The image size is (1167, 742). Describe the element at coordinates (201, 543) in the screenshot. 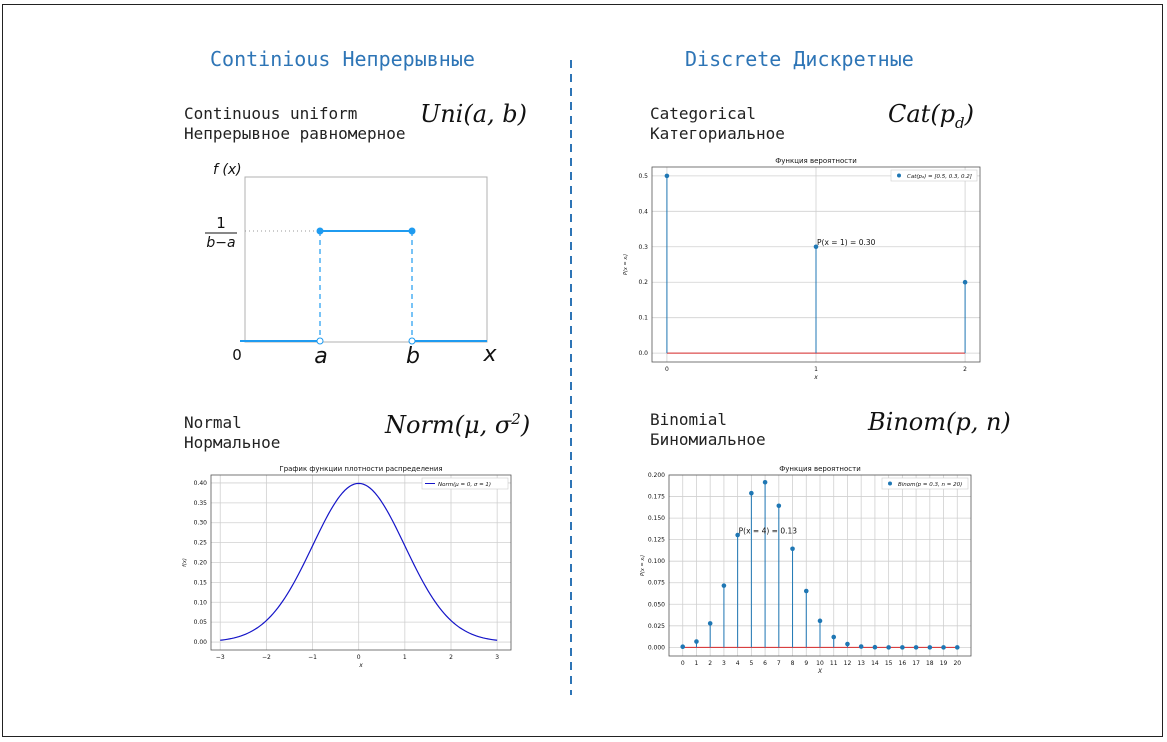

I see `normal-ytick-label: 0.25` at that location.